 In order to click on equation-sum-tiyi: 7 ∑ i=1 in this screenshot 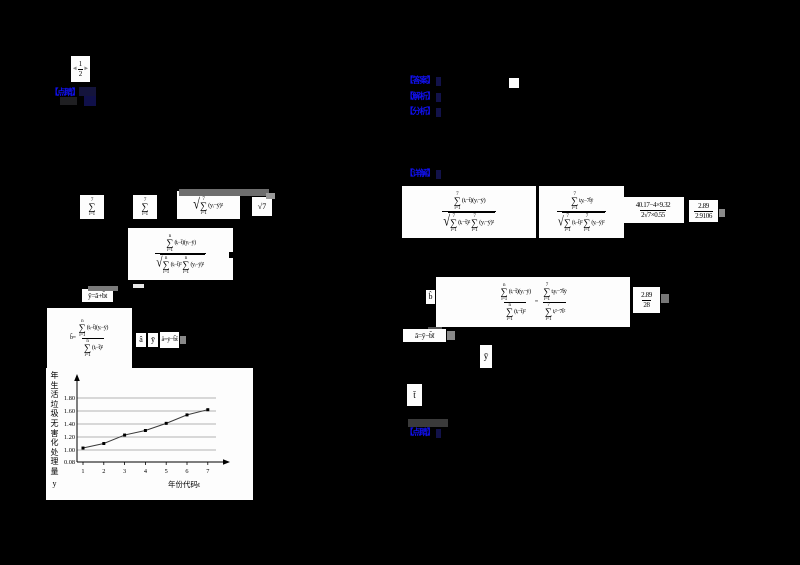, I will do `click(145, 207)`.